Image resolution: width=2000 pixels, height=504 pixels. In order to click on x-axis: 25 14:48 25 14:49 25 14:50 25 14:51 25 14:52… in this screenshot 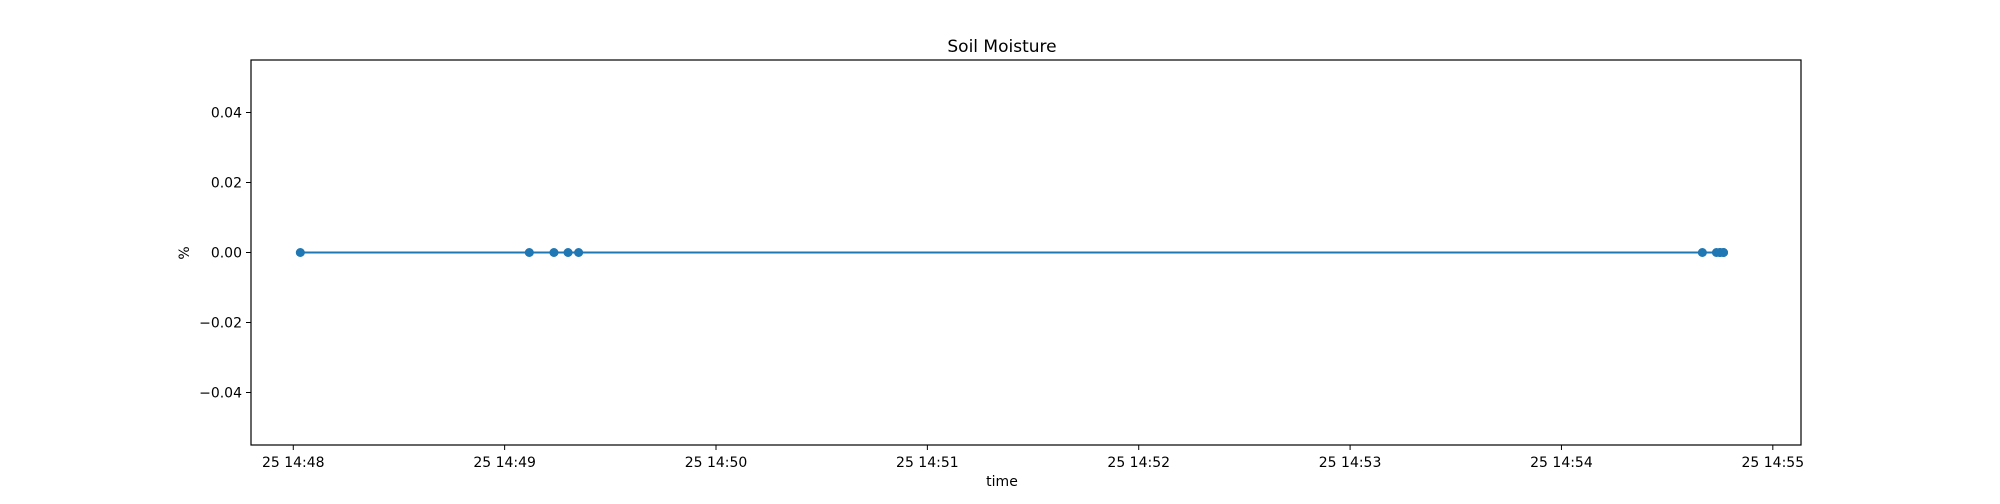, I will do `click(1033, 458)`.